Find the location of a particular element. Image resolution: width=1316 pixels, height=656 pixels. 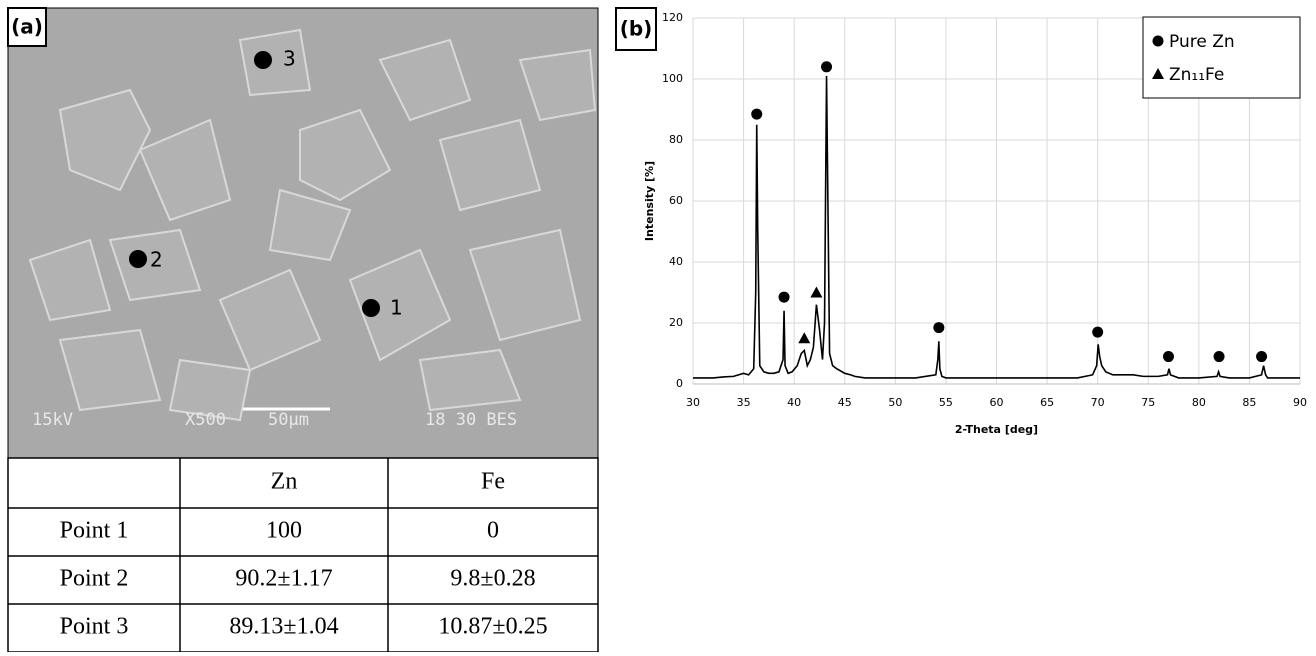

legend-label: Zn₁₁Fe is located at coordinates (1196, 75).